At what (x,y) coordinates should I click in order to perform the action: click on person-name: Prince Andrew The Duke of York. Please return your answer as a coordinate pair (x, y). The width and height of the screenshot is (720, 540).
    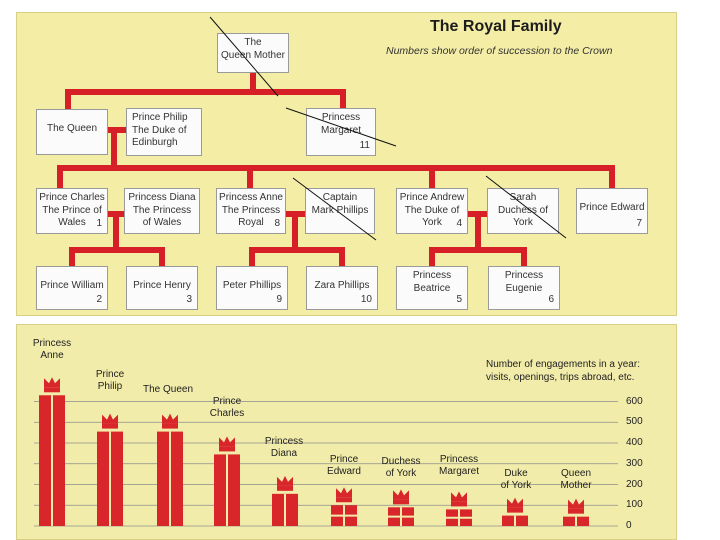
    Looking at the image, I should click on (432, 209).